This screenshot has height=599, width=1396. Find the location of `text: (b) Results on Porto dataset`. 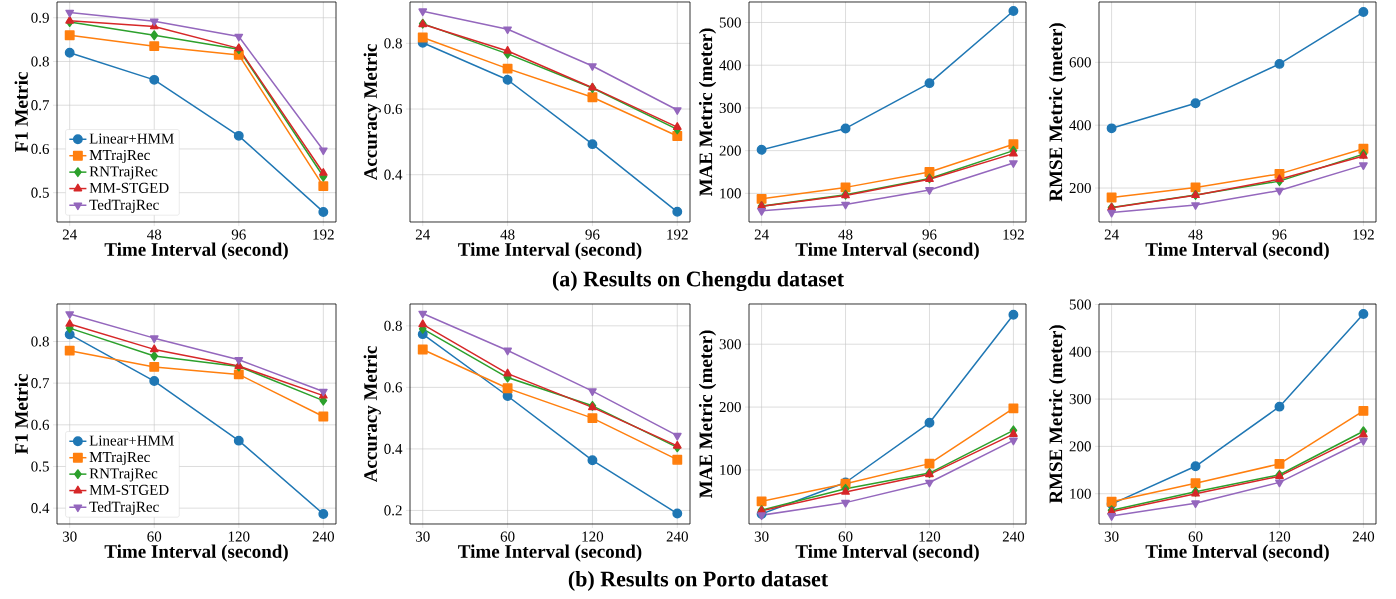

text: (b) Results on Porto dataset is located at coordinates (698, 581).